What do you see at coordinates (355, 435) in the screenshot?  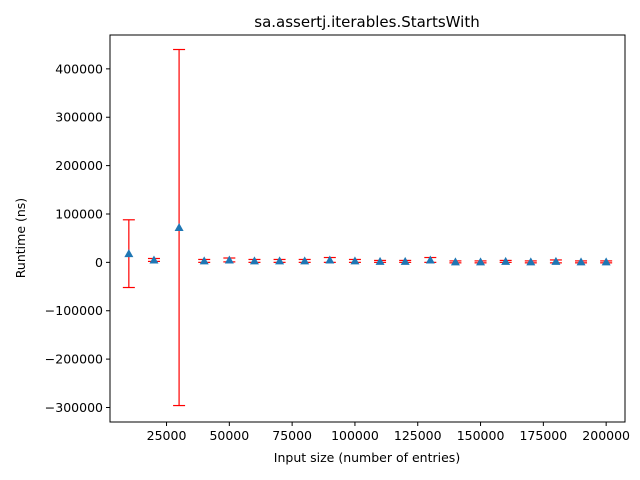 I see `x-tick-label: 100000` at bounding box center [355, 435].